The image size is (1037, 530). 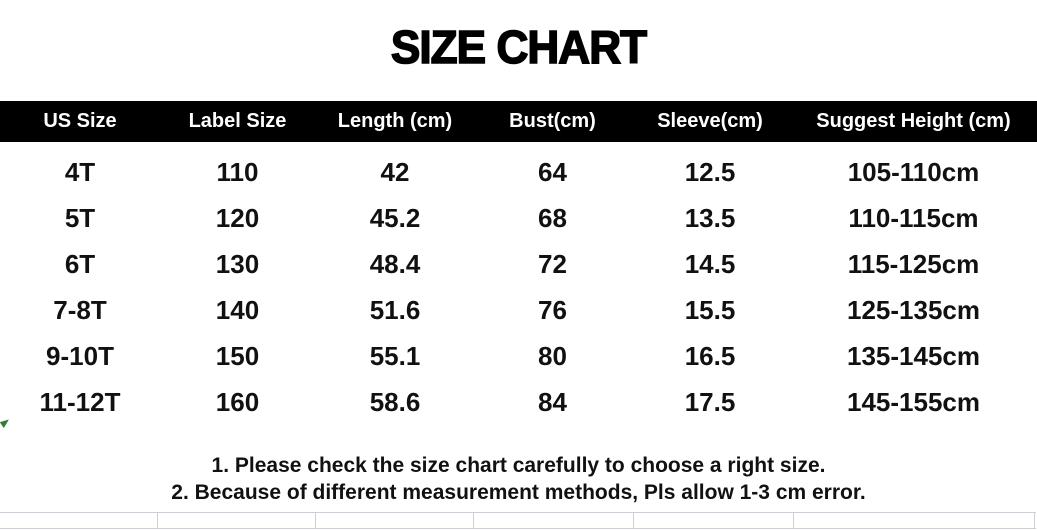 What do you see at coordinates (552, 309) in the screenshot?
I see `table-cell: 76` at bounding box center [552, 309].